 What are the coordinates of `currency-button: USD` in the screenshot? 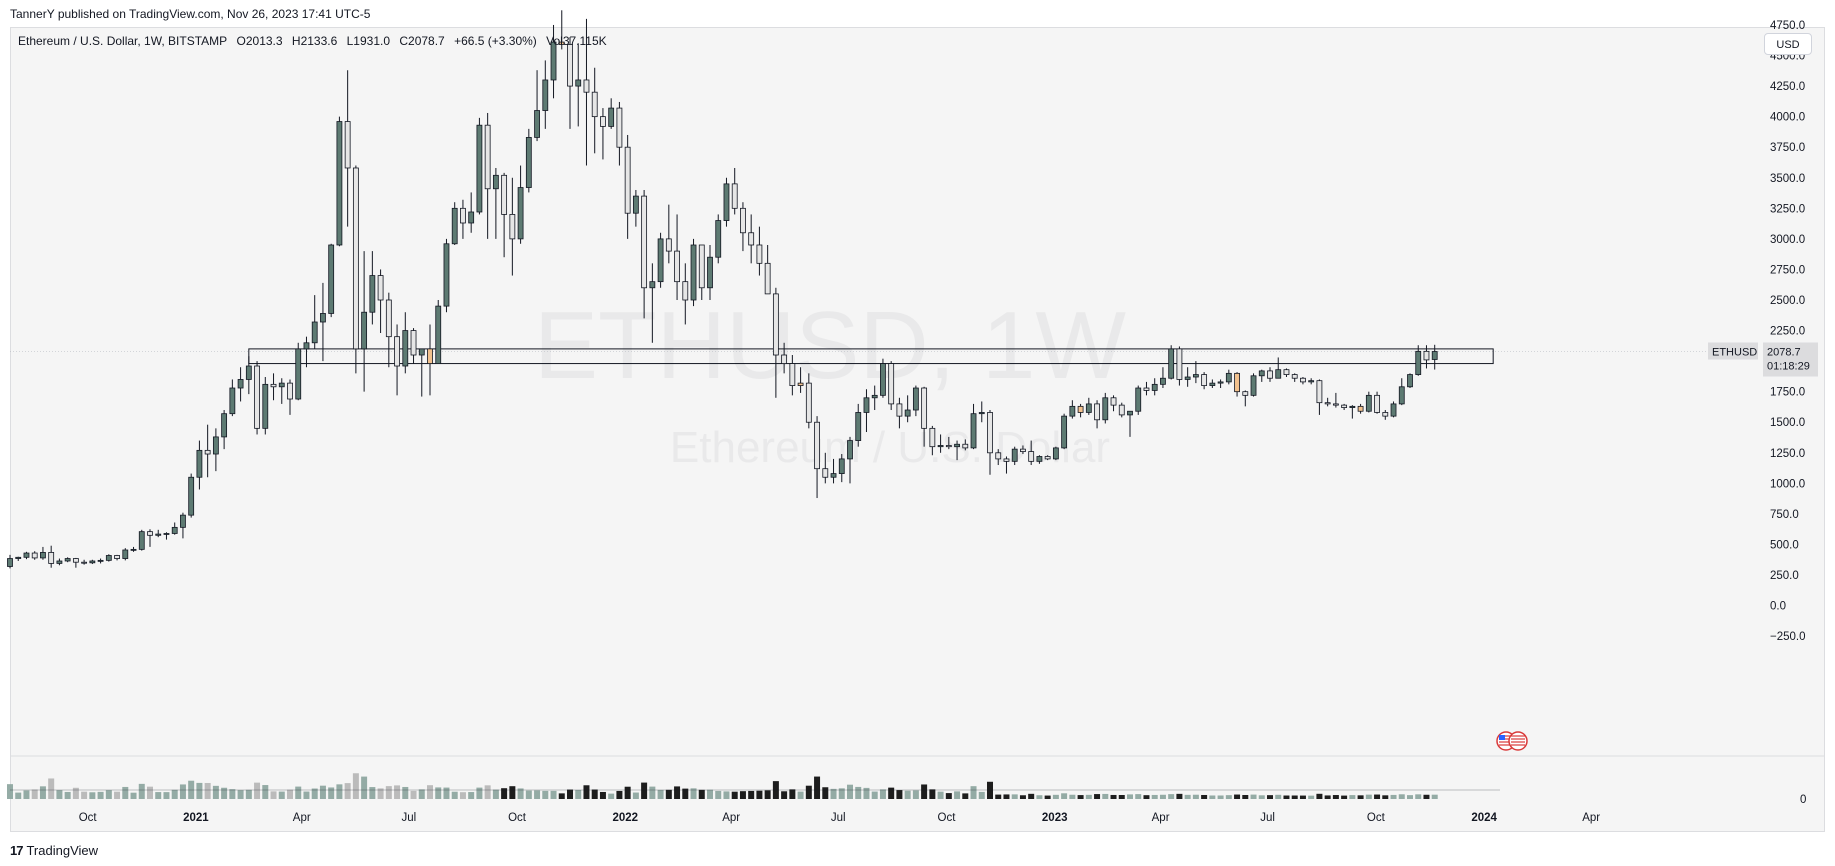 It's located at (1788, 44).